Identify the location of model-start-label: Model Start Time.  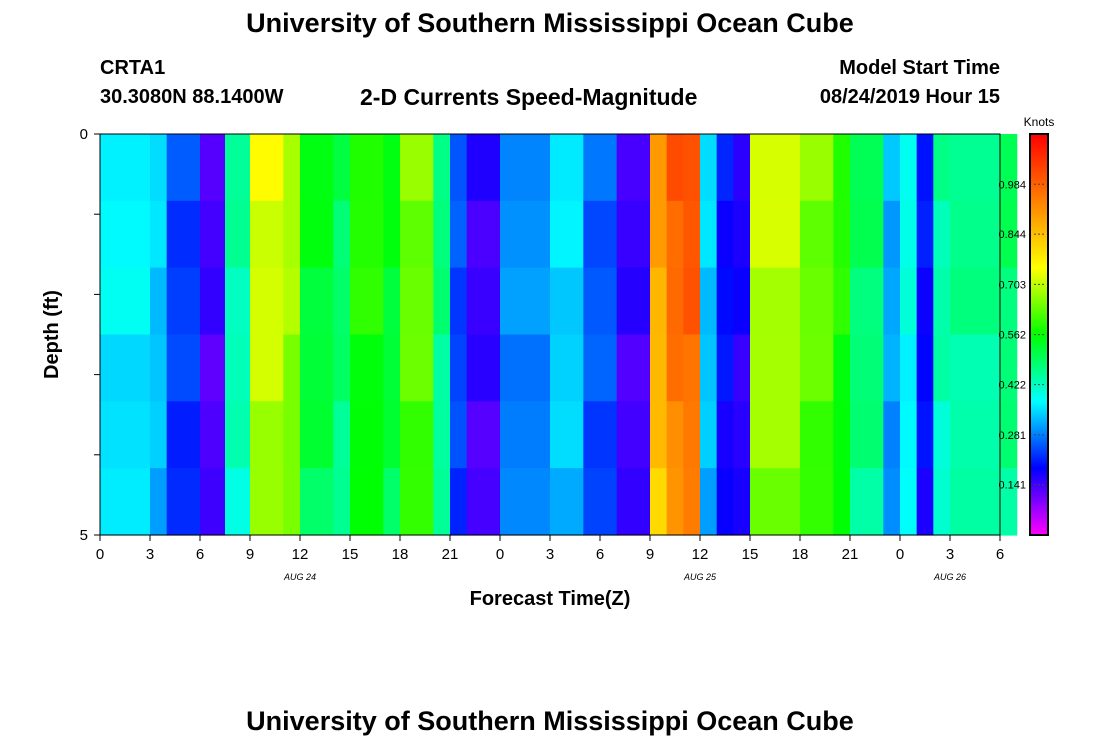
(919, 68).